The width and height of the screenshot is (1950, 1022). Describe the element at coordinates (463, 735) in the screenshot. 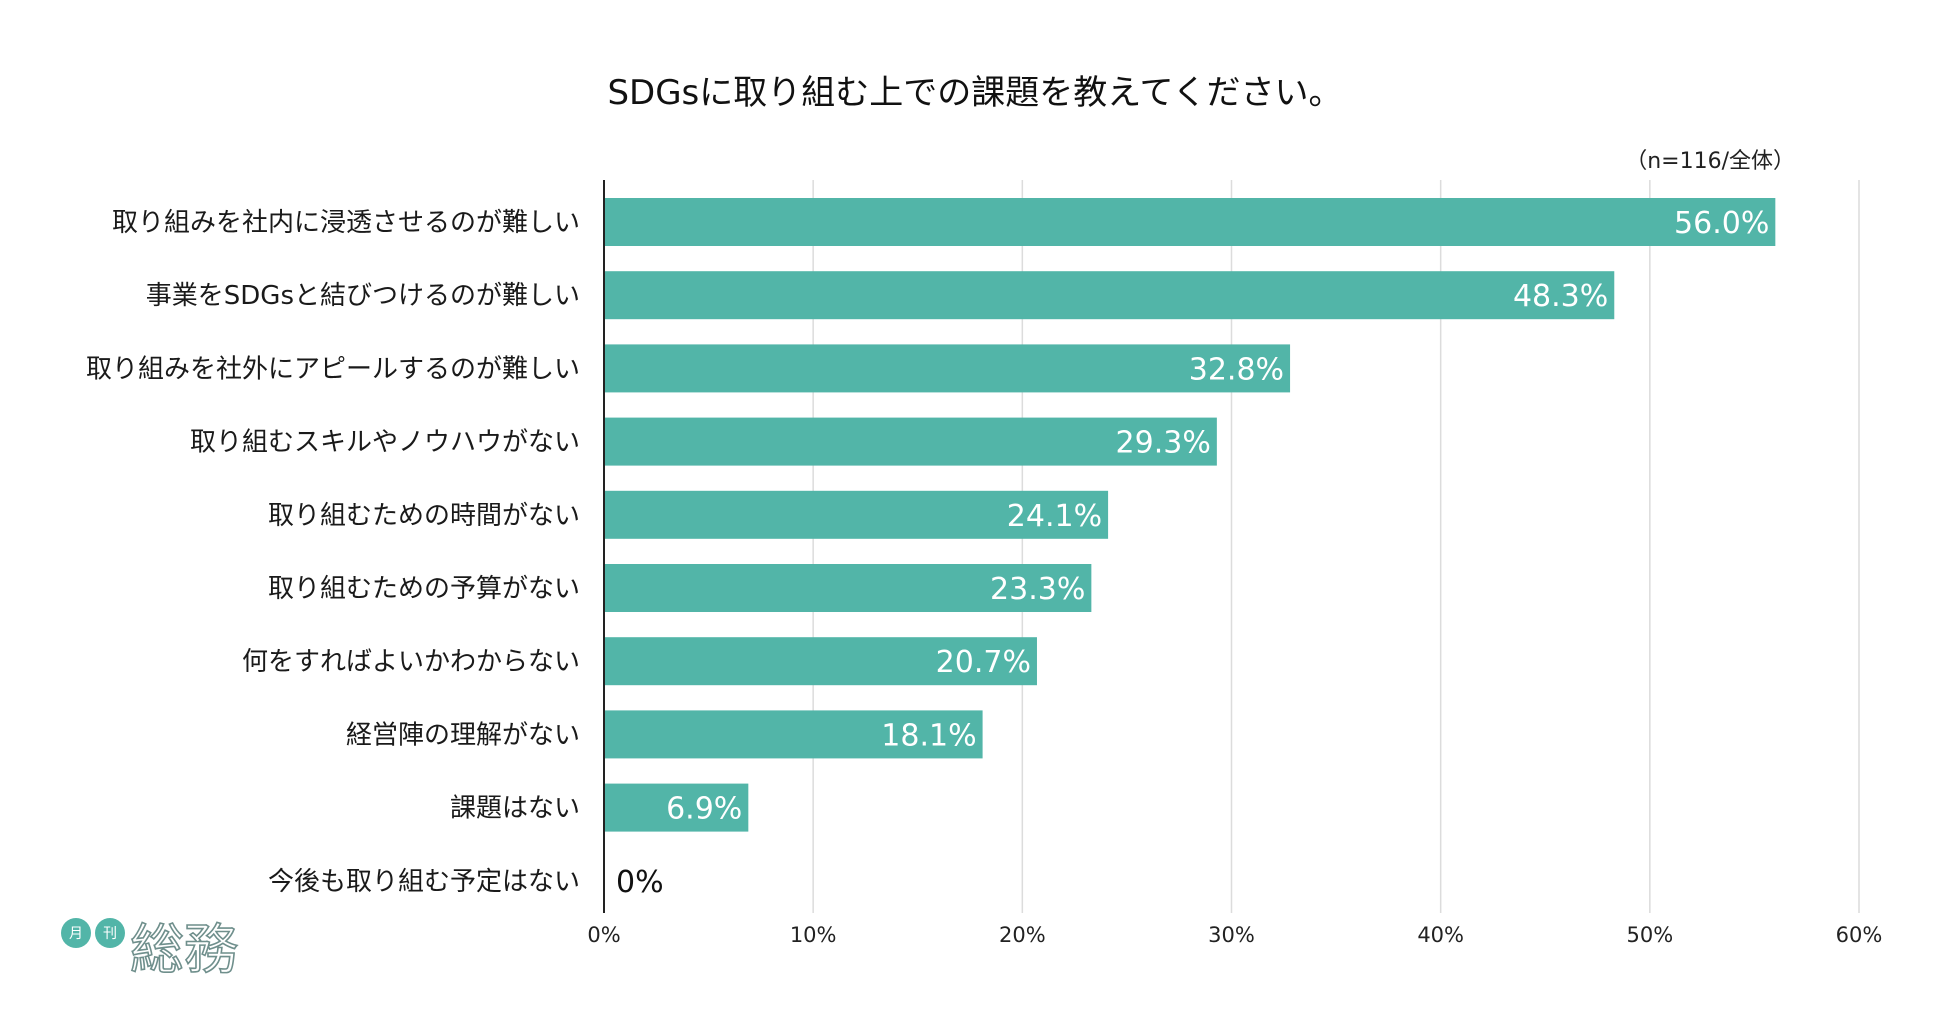

I see `category-label: 経営陣の理解がない` at that location.